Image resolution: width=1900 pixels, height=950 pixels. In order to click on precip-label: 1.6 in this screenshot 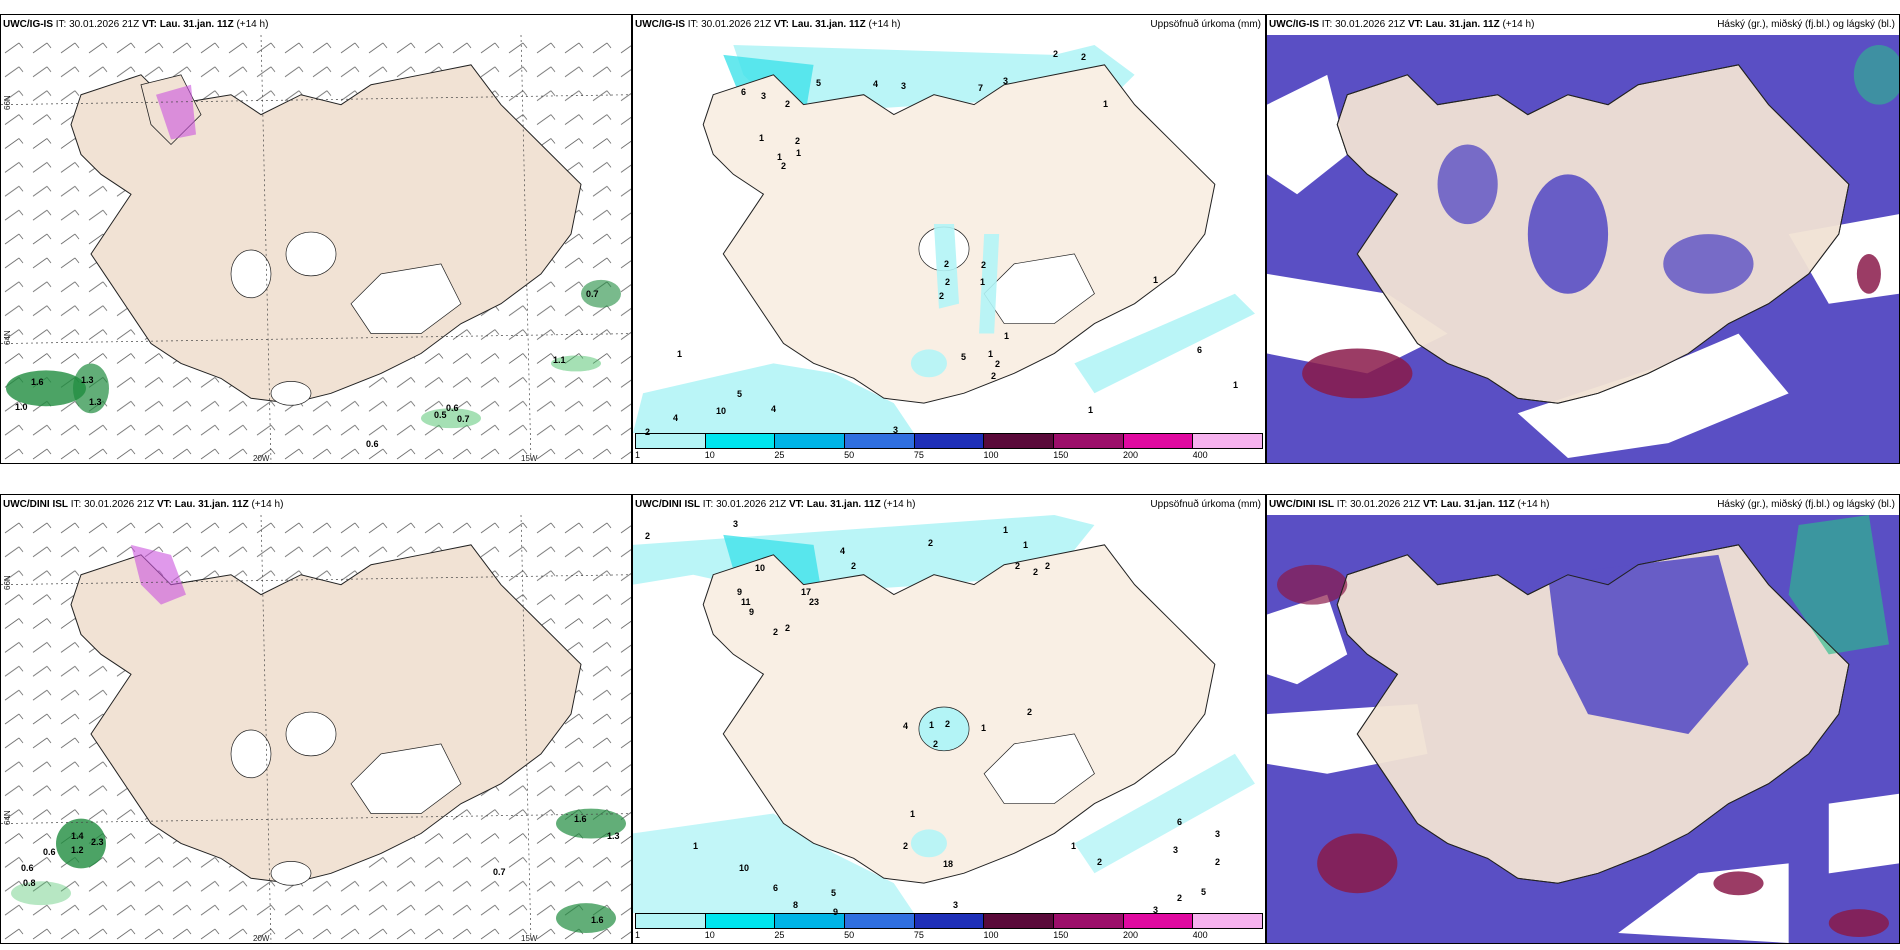, I will do `click(37, 382)`.